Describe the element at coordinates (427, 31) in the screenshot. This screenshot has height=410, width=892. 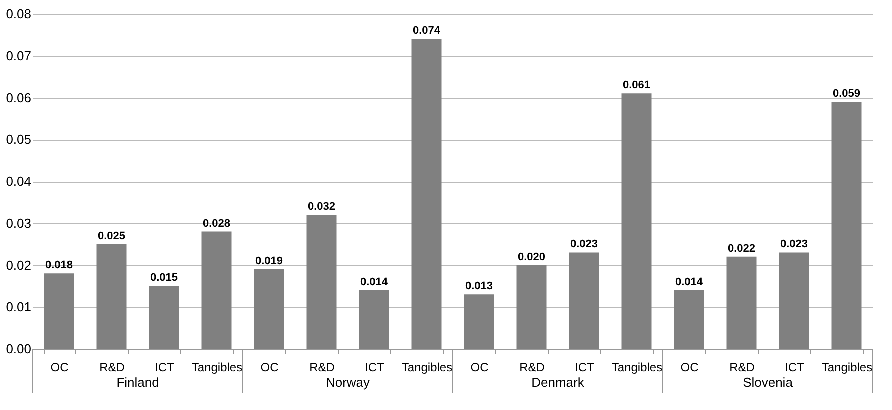
I see `data-label: 0.074` at that location.